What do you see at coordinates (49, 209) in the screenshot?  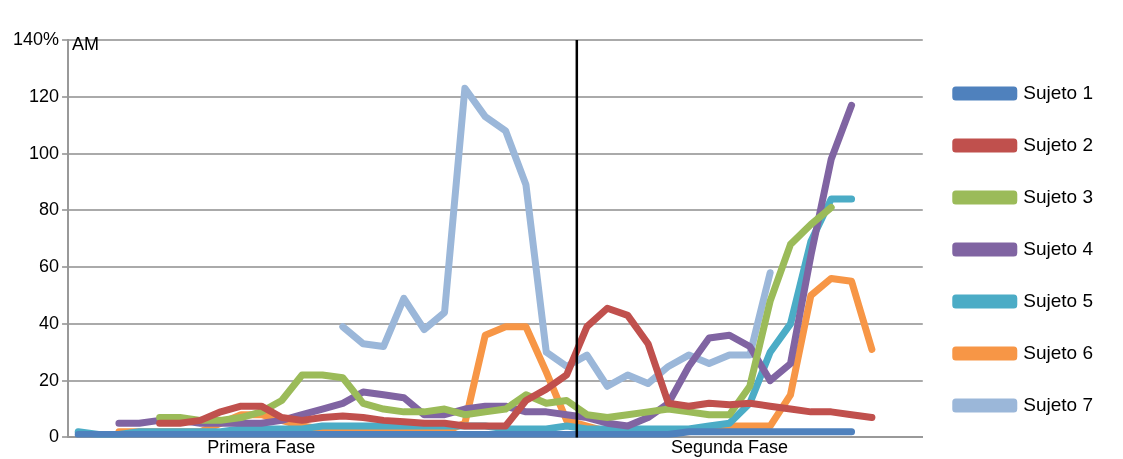 I see `y-tick-label: 80` at bounding box center [49, 209].